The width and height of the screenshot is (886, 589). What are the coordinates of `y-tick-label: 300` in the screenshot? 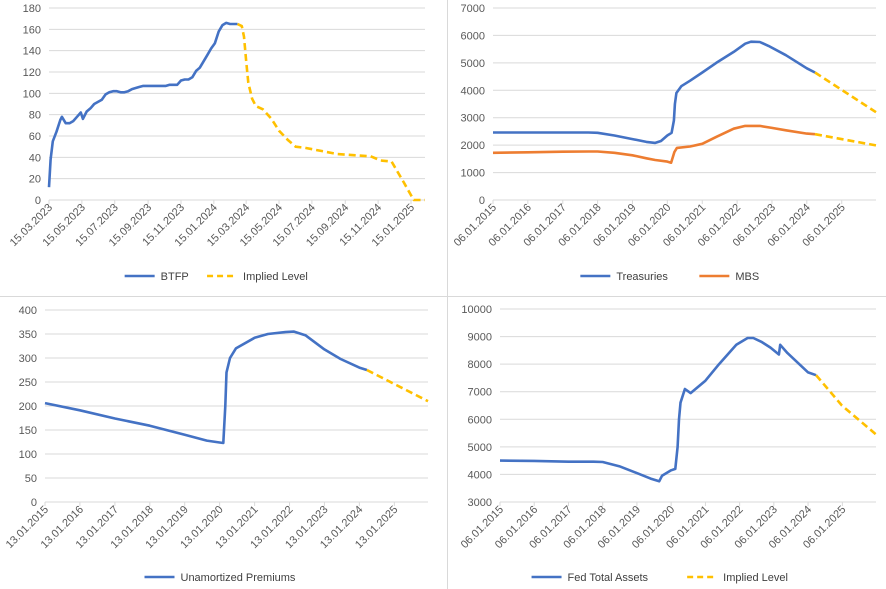 It's located at (28, 359).